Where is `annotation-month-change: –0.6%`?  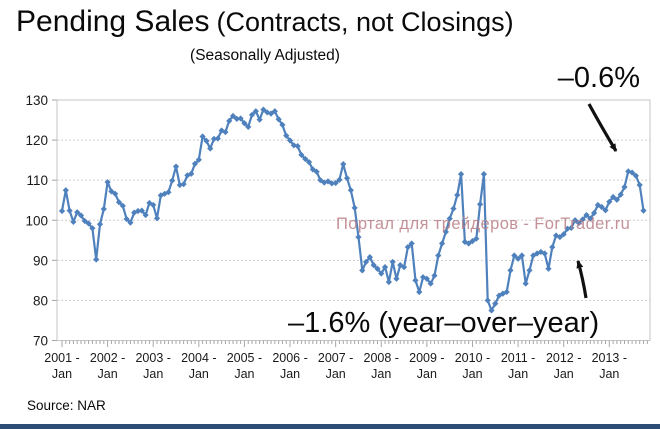
annotation-month-change: –0.6% is located at coordinates (598, 78).